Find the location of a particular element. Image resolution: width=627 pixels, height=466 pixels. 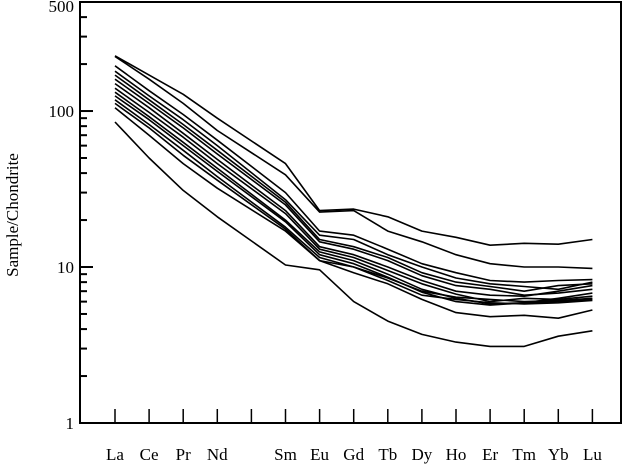

x-tick-label-tm: Tm is located at coordinates (524, 454).